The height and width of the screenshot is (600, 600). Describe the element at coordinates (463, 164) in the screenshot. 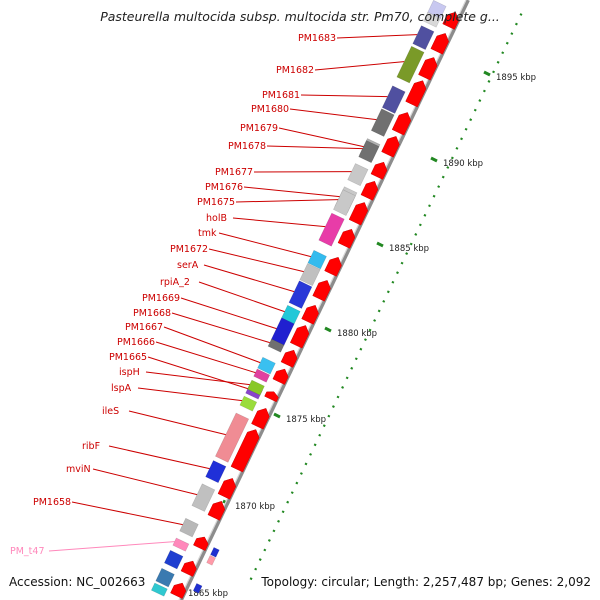

I see `kbp-tick-label: 1890 kbp` at that location.